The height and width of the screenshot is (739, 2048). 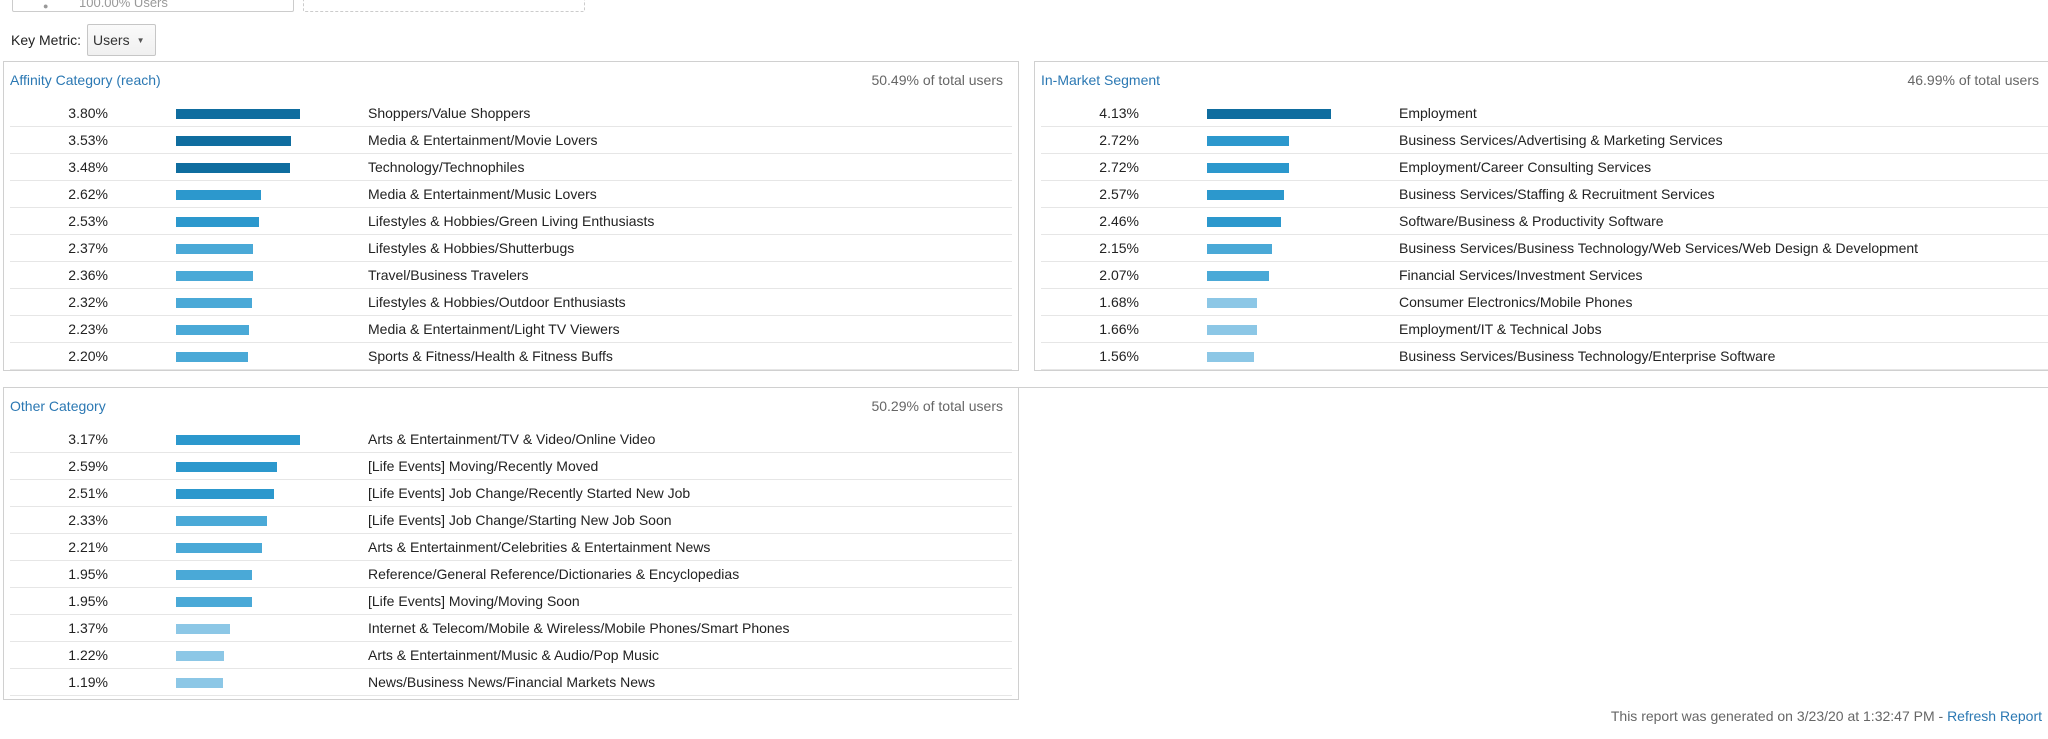 What do you see at coordinates (937, 80) in the screenshot?
I see `panel-share-affinity: 50.49% of total users` at bounding box center [937, 80].